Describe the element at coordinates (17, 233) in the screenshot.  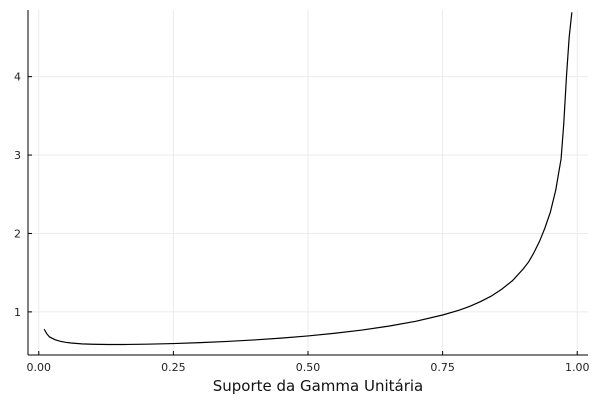
I see `y-tick-label: 2` at that location.